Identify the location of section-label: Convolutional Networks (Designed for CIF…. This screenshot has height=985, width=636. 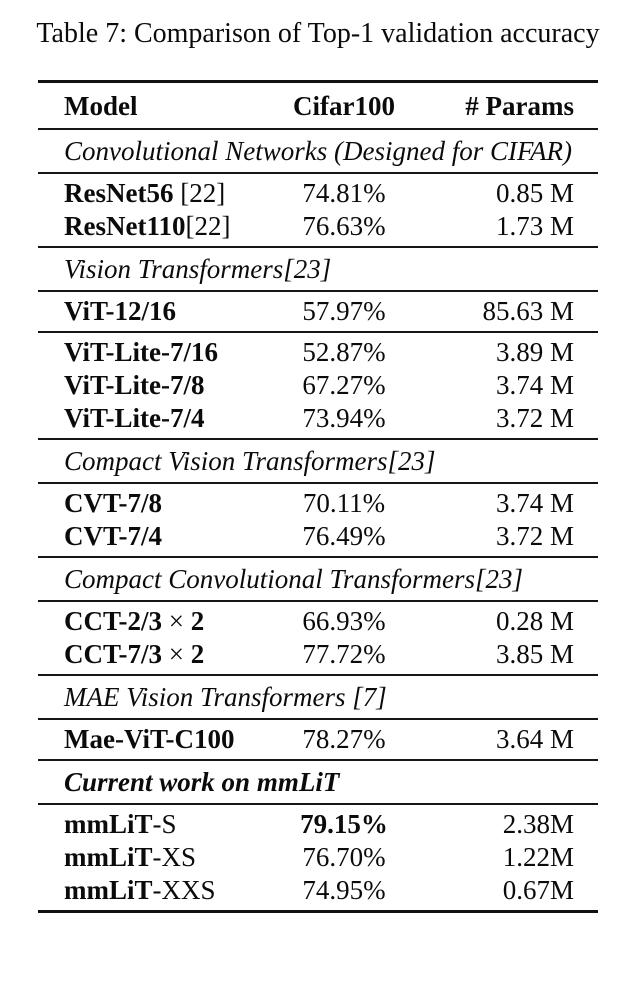
(318, 151).